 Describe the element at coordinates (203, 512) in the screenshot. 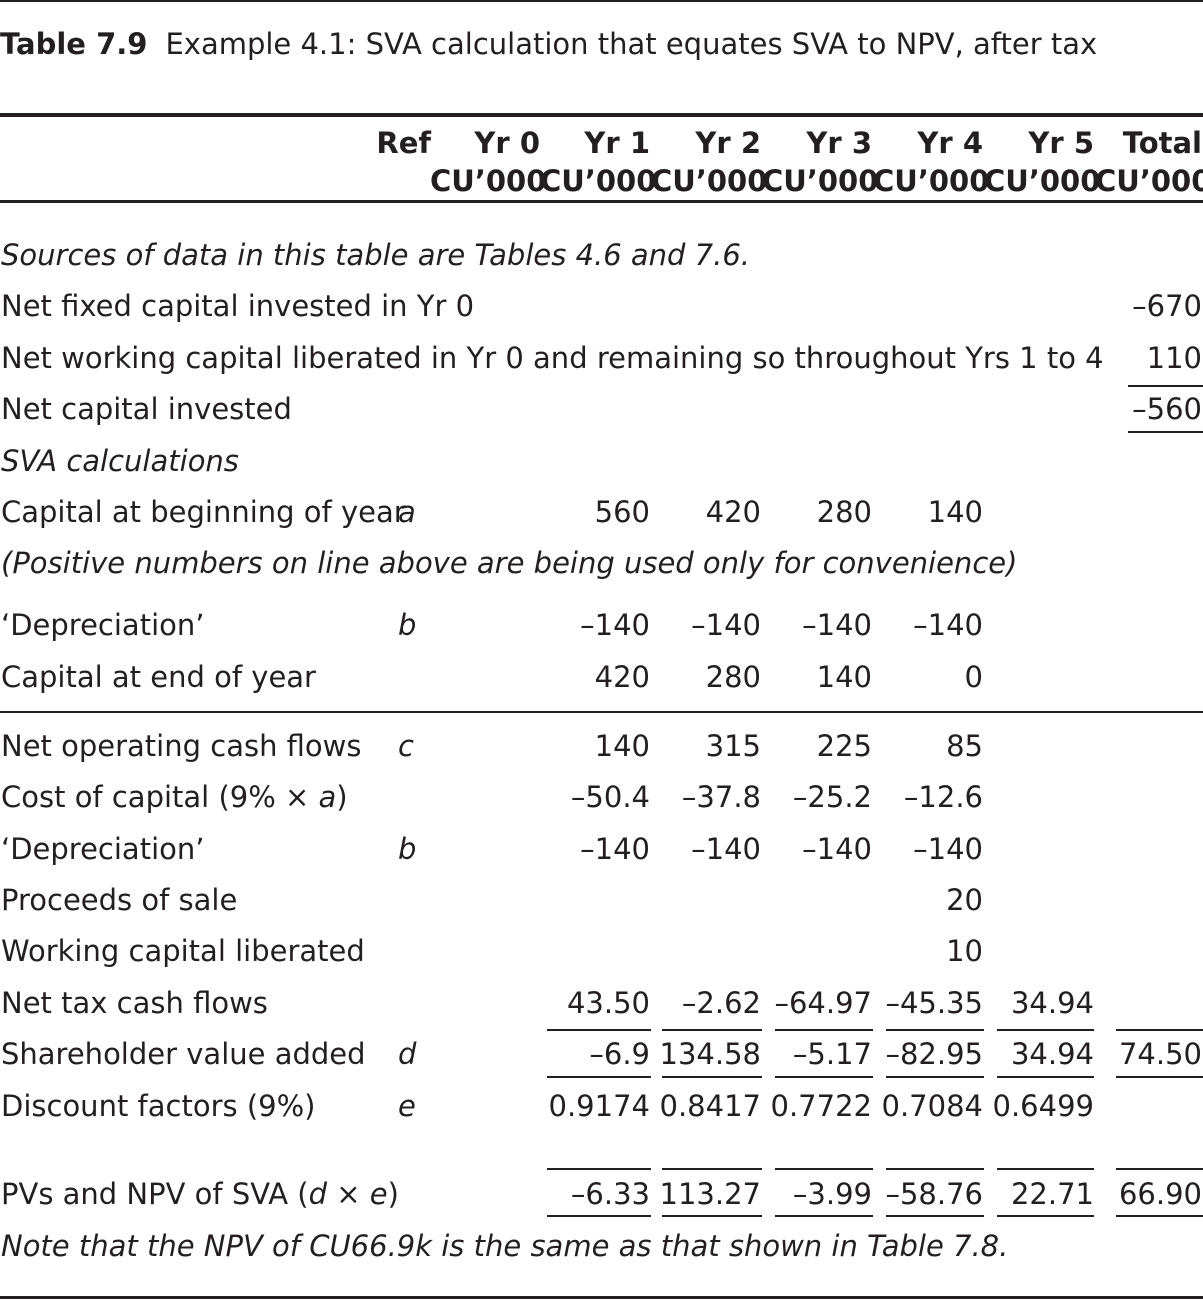

I see `row-label: Capital at beginning of year` at that location.